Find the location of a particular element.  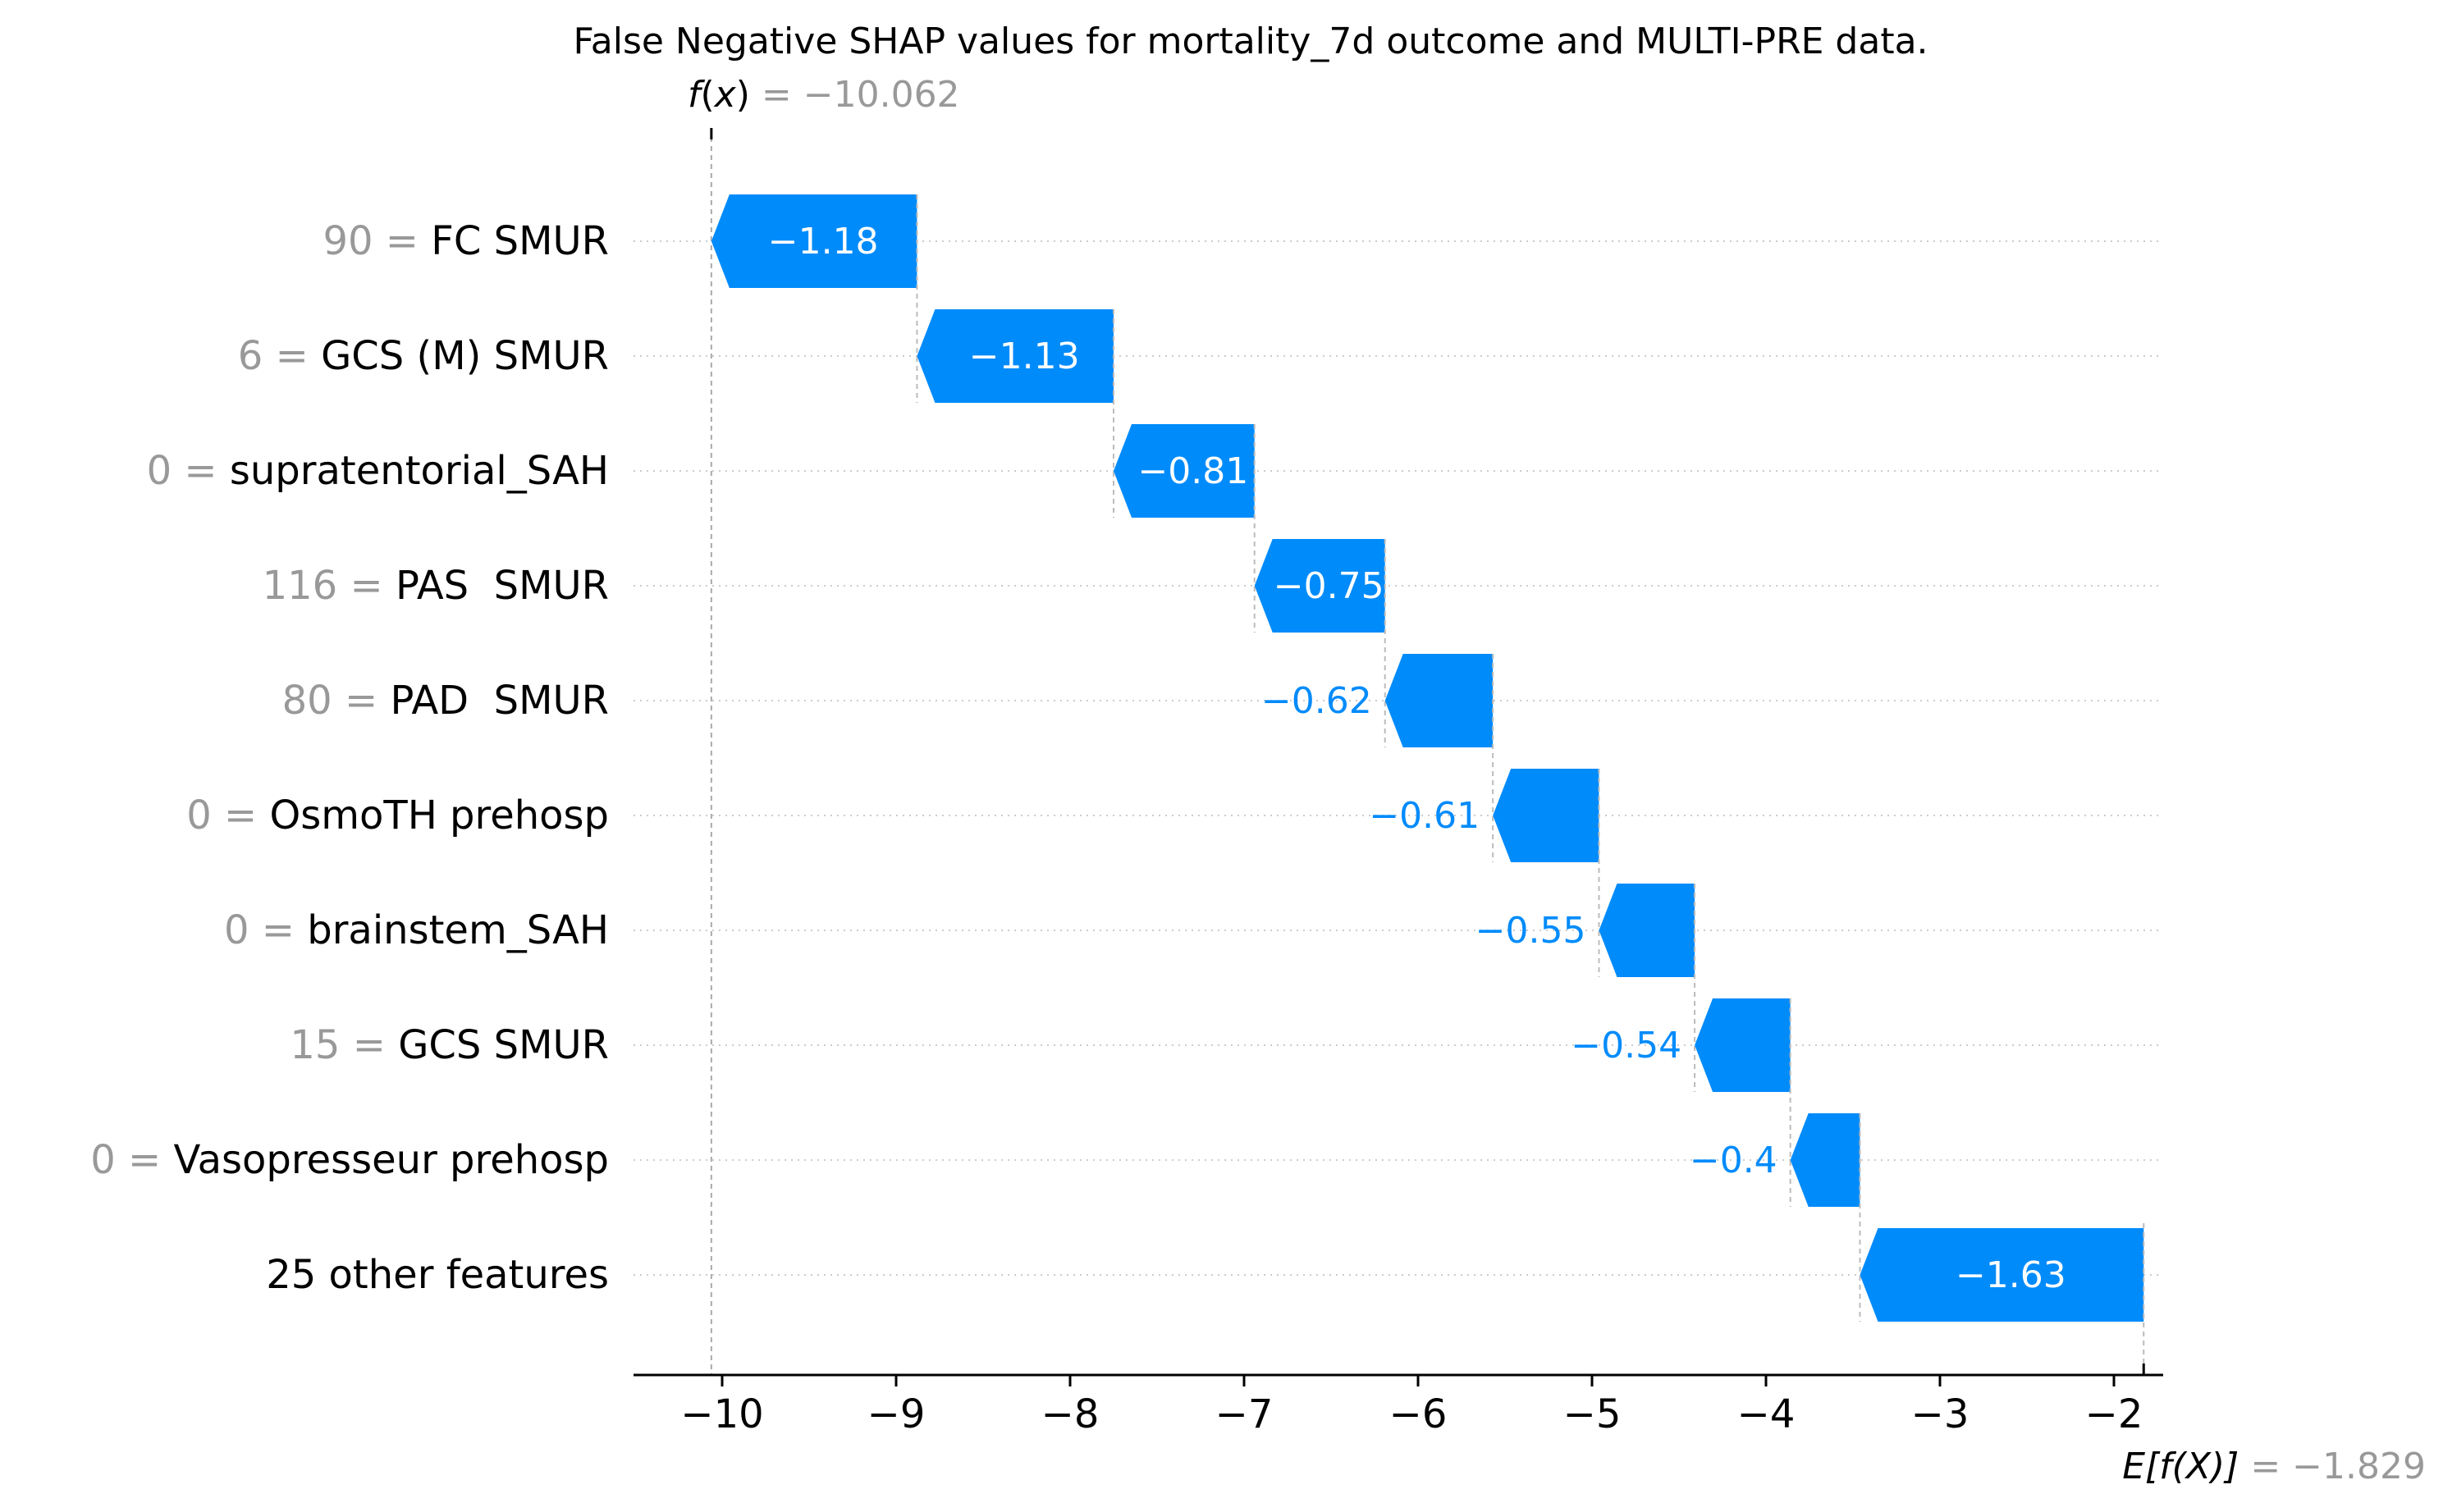

shap-value-label: −1.13 is located at coordinates (1024, 356).